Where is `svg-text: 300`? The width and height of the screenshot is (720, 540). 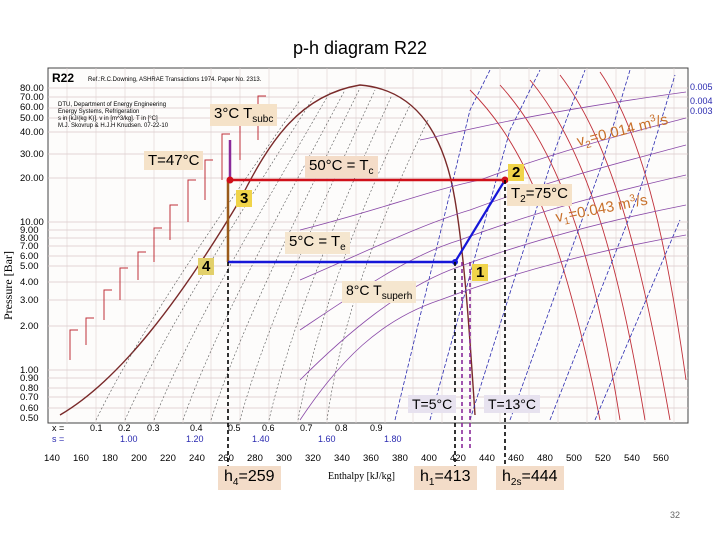
svg-text: 300 is located at coordinates (284, 458).